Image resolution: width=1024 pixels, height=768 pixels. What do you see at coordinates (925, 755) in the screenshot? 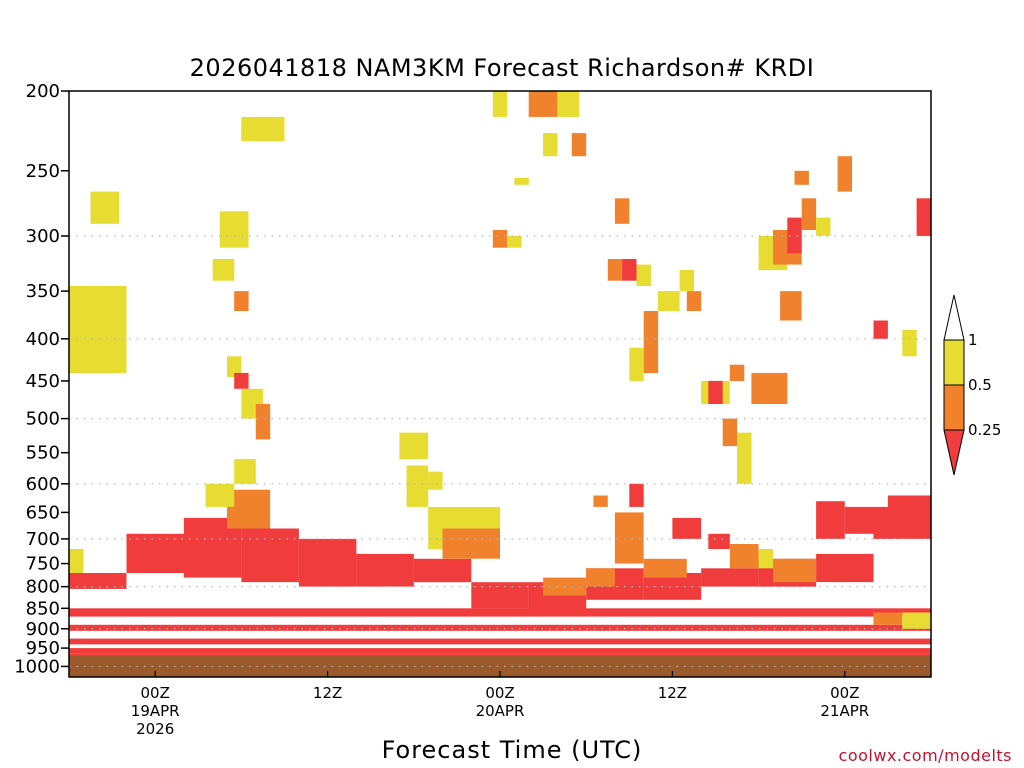
I see `source-credit: coolwx.com/modelts` at bounding box center [925, 755].